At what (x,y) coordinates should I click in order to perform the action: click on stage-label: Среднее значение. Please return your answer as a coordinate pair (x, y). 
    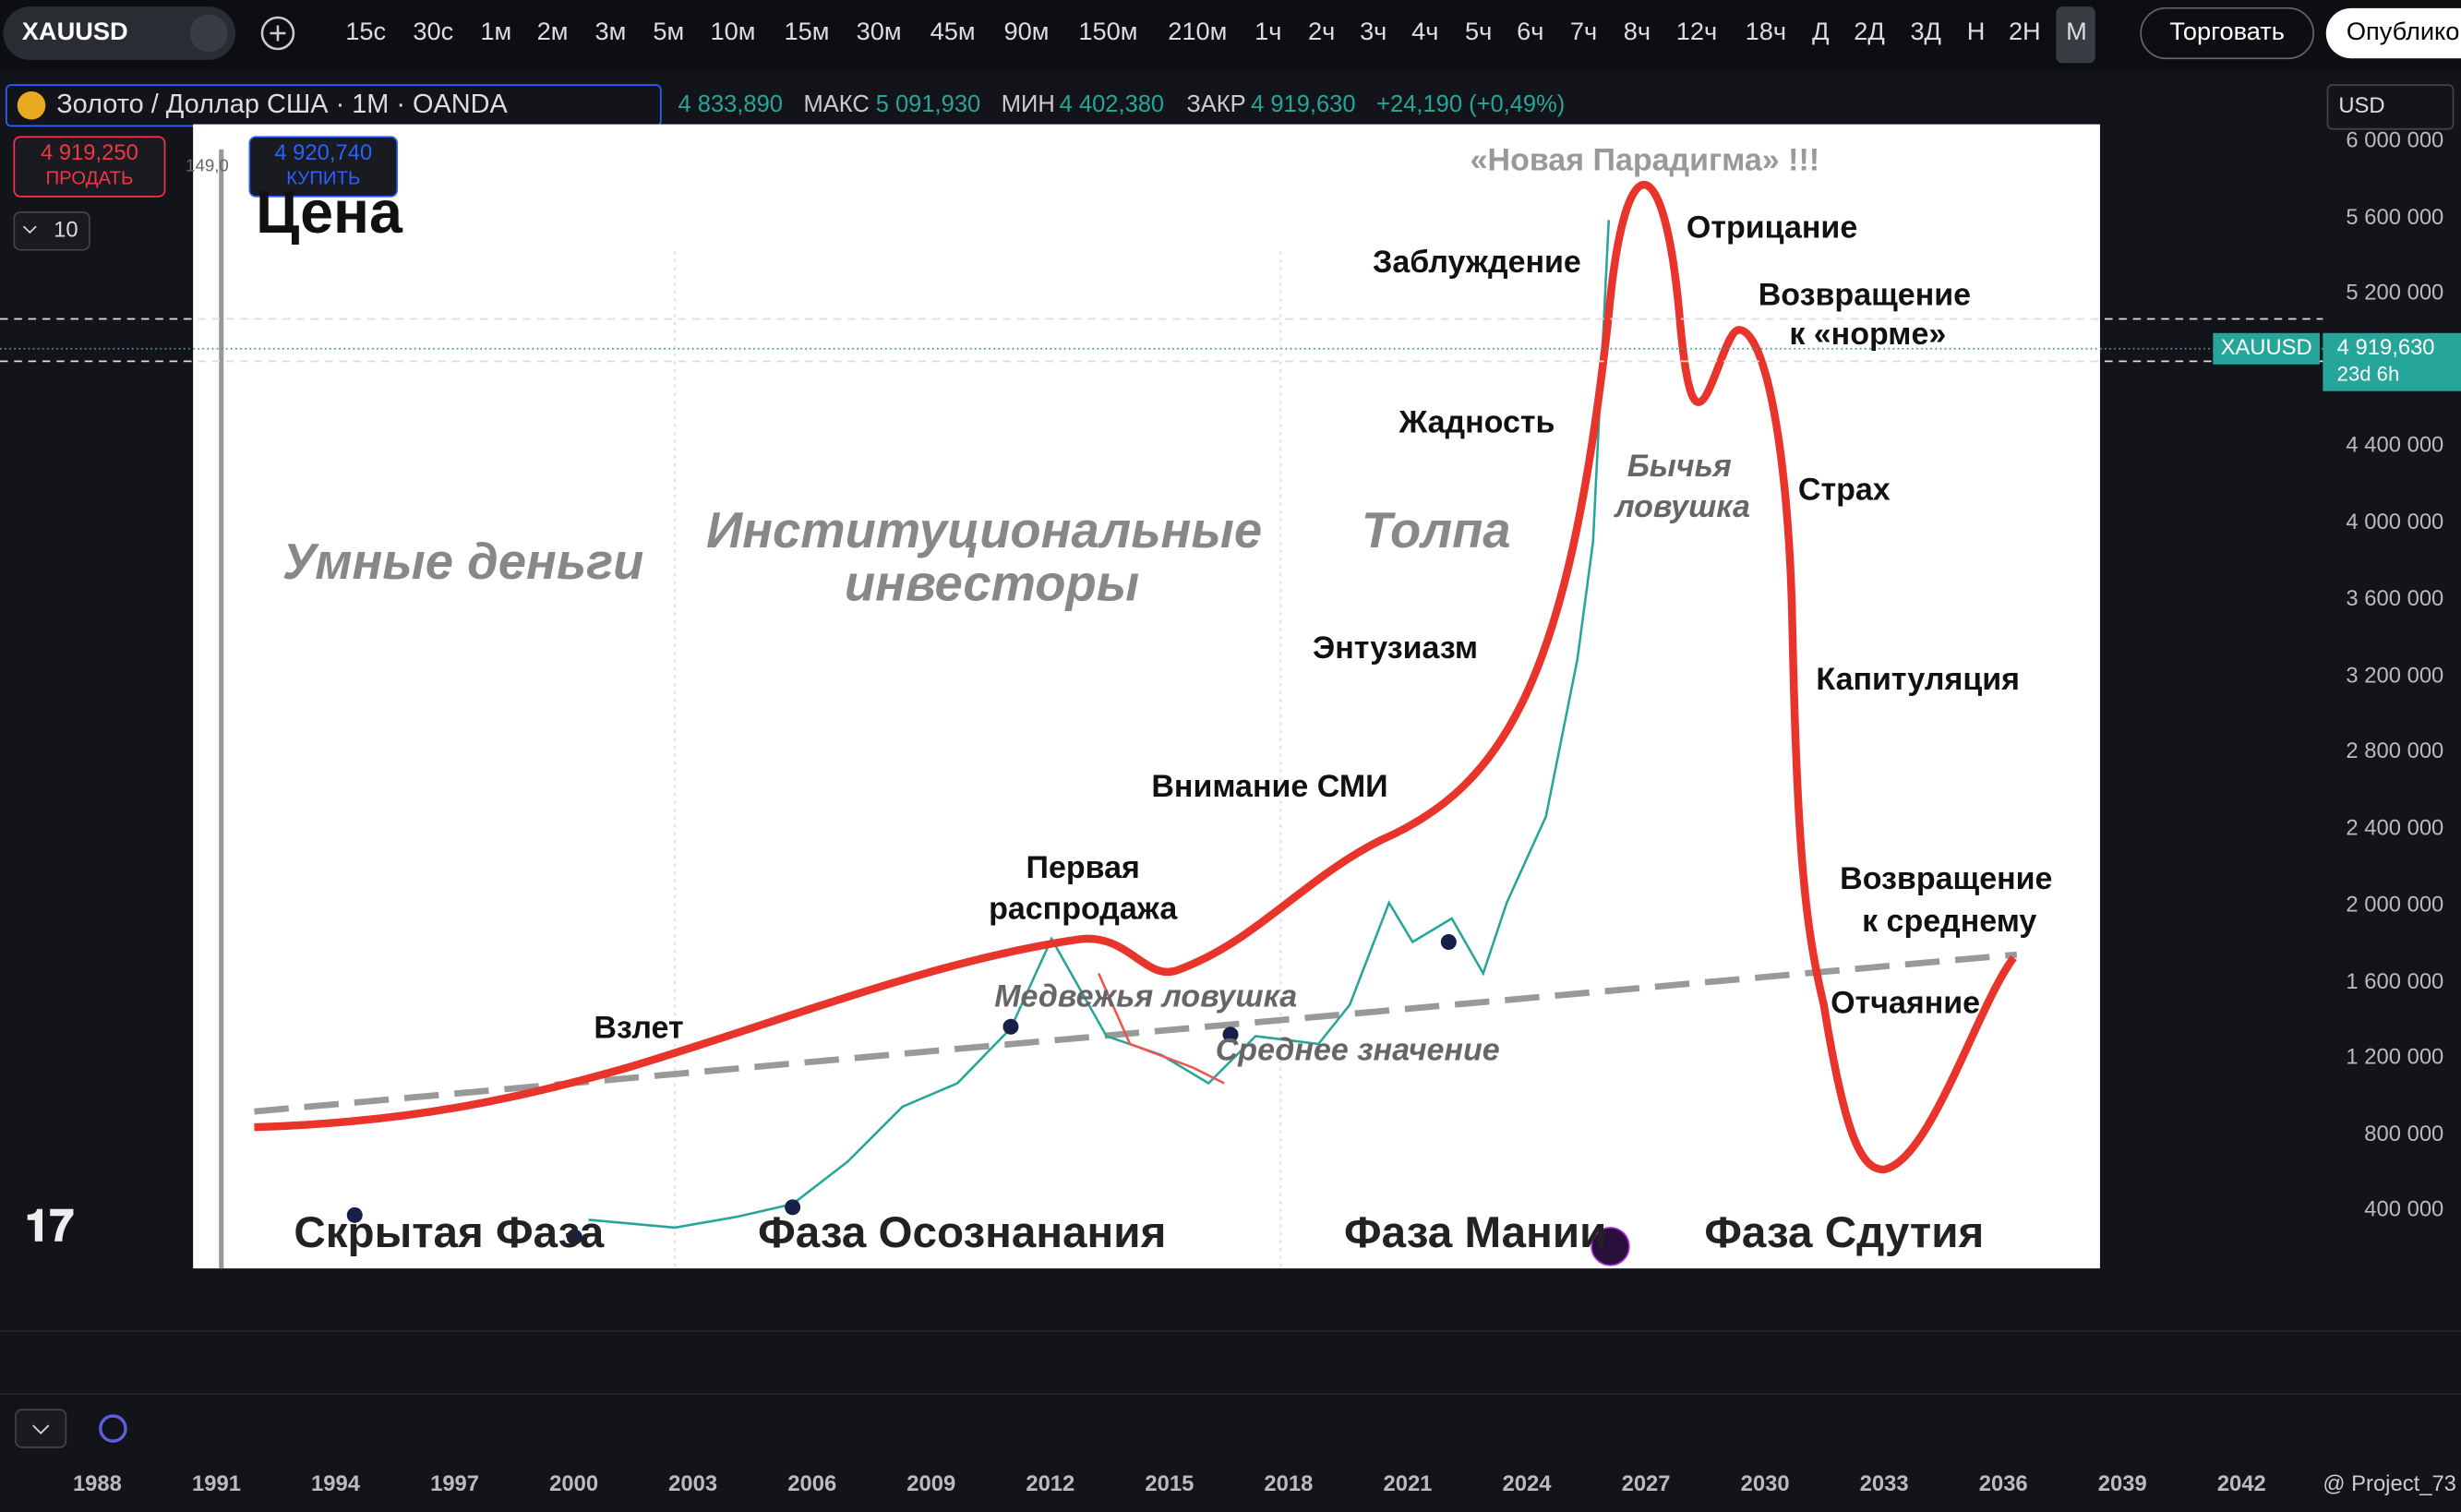
    Looking at the image, I should click on (1358, 1049).